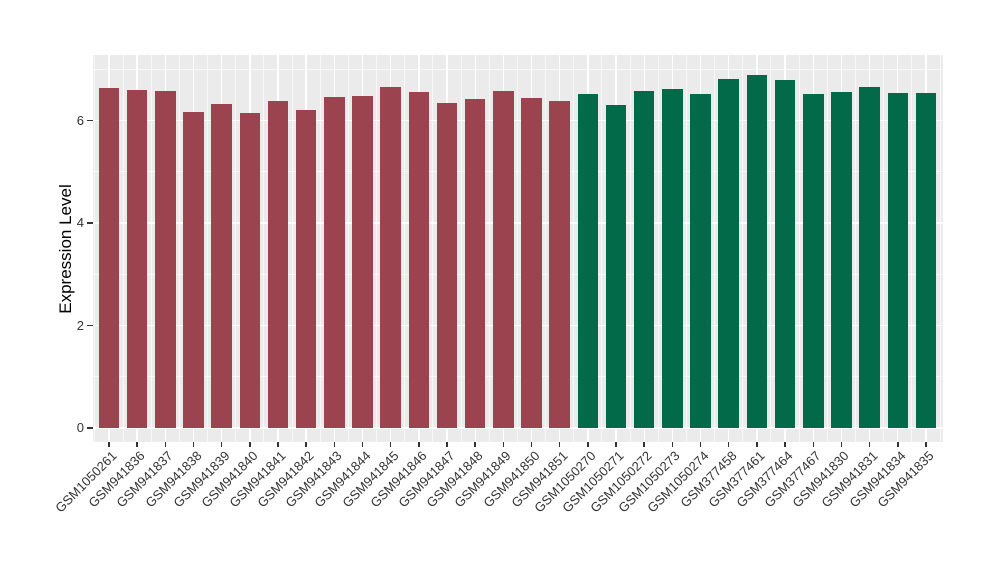 This screenshot has width=1000, height=580. I want to click on bar-GSM941845, so click(390, 257).